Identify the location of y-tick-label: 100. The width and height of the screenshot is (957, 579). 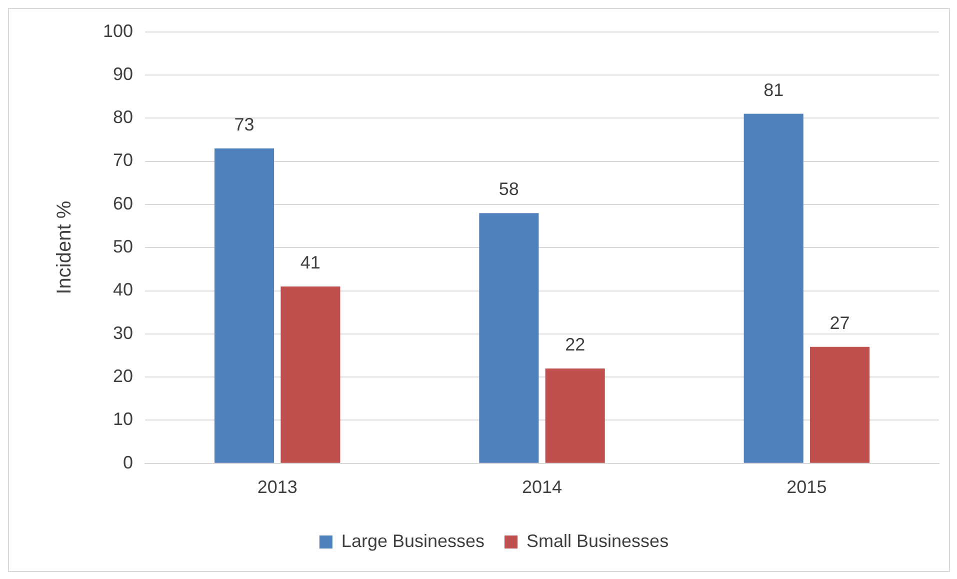
(118, 30).